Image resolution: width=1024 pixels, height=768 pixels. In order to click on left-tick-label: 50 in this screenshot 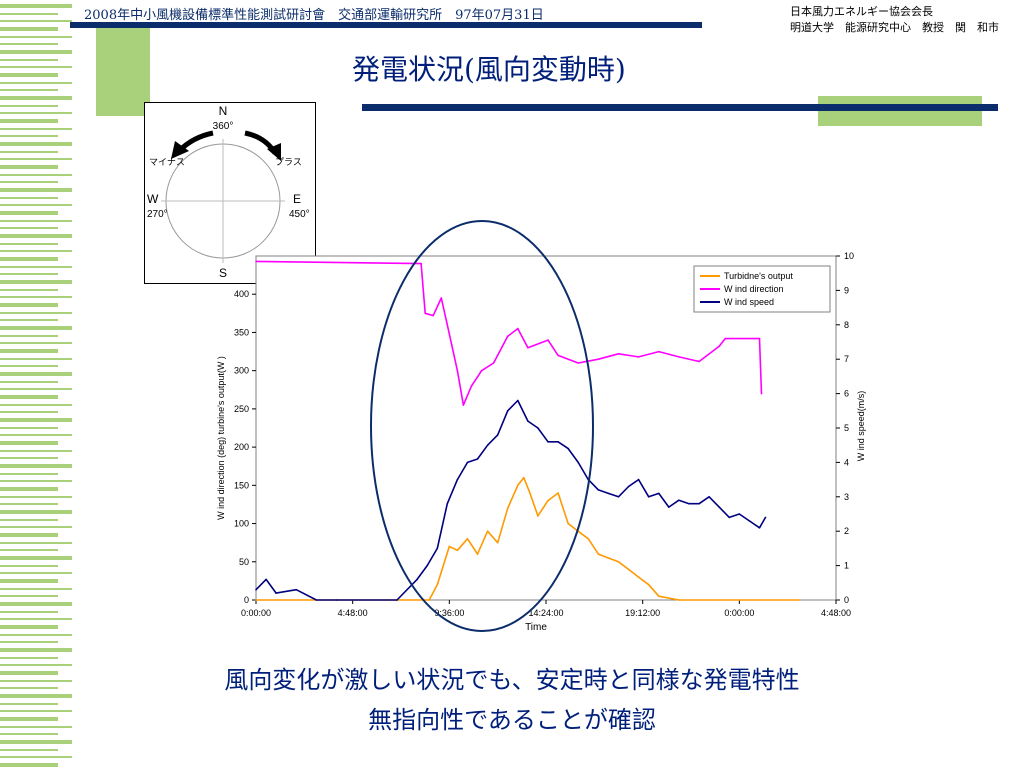, I will do `click(244, 562)`.